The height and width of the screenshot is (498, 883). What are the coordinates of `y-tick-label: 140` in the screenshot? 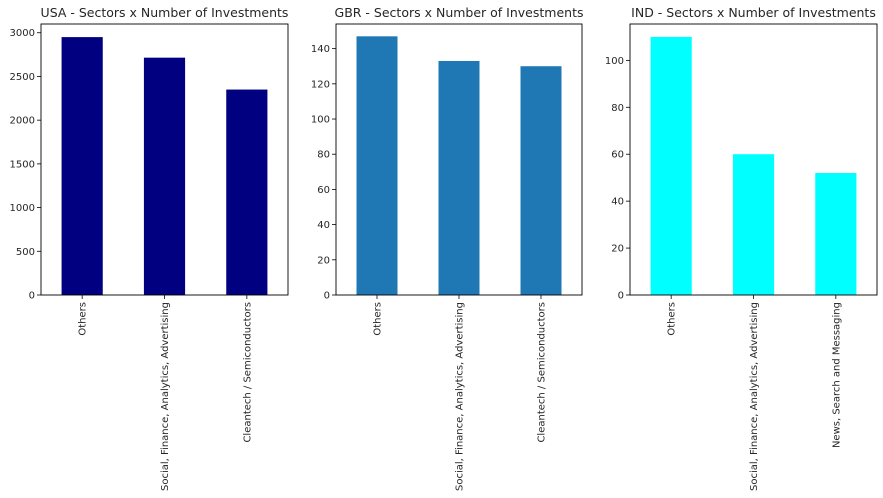 It's located at (320, 49).